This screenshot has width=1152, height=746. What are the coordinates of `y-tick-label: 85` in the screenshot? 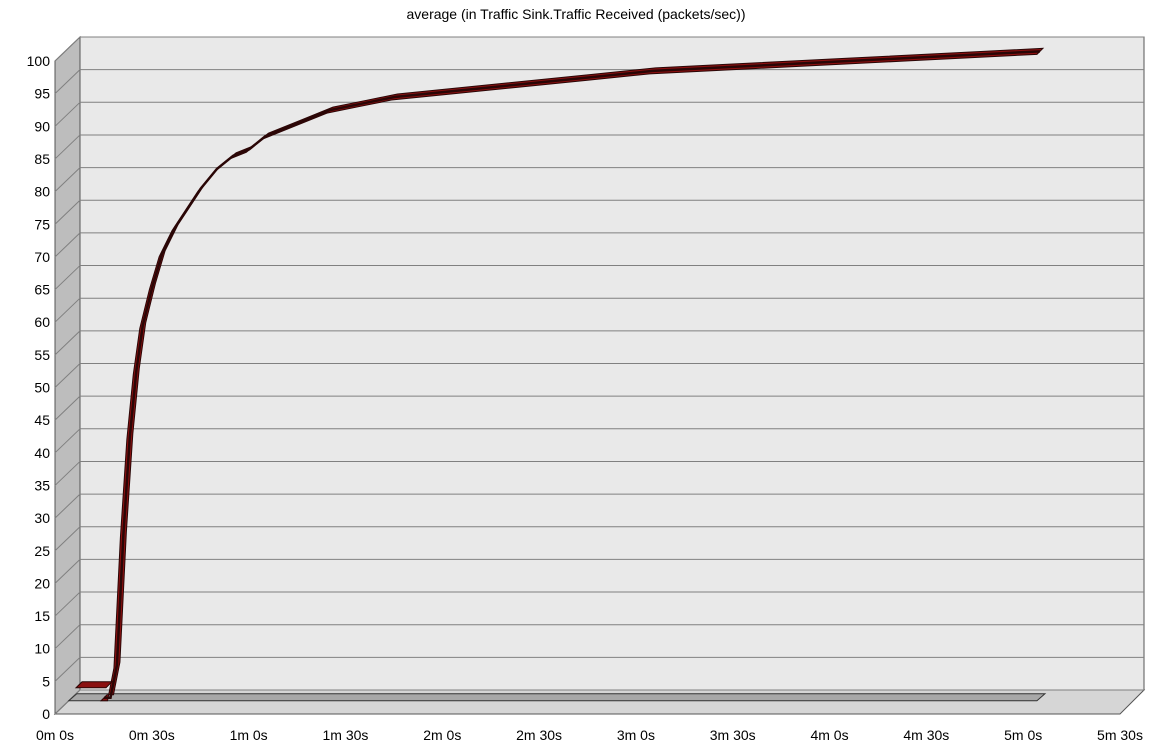 It's located at (42, 159).